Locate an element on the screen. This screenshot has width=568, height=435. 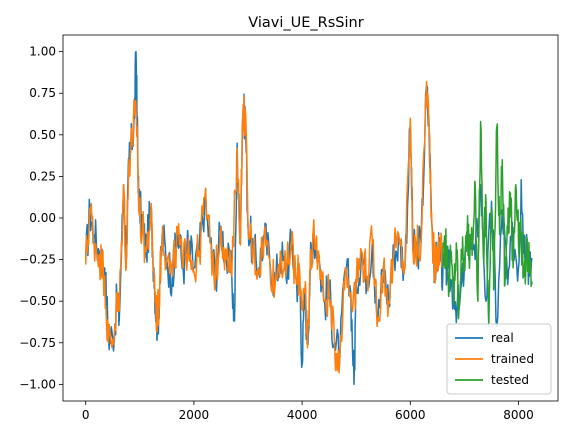
legend-label-tested: tested is located at coordinates (510, 380).